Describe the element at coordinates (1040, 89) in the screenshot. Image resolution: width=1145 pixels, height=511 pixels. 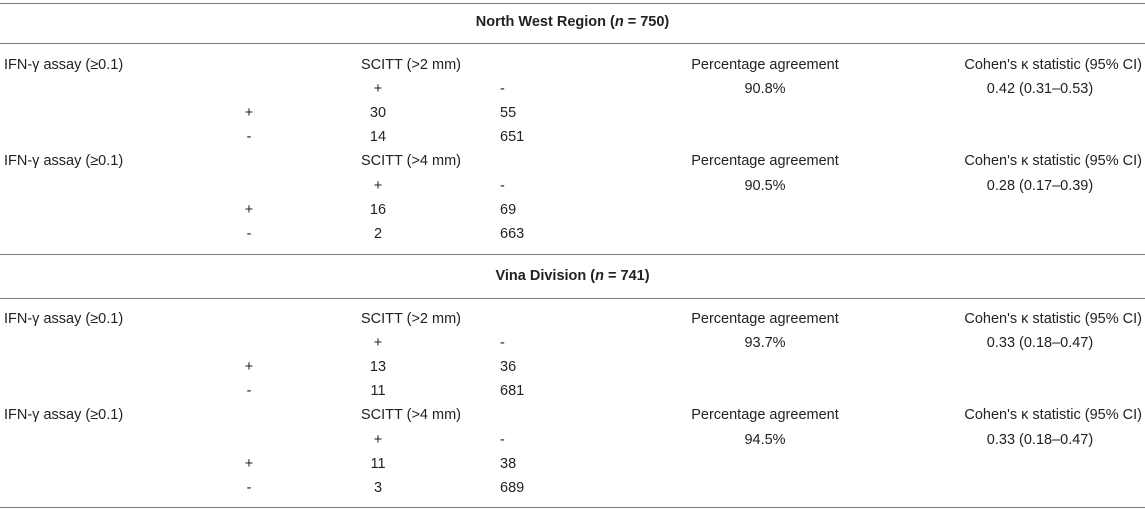
I see `kappa-value: 0.42 (0.31–0.53)` at that location.